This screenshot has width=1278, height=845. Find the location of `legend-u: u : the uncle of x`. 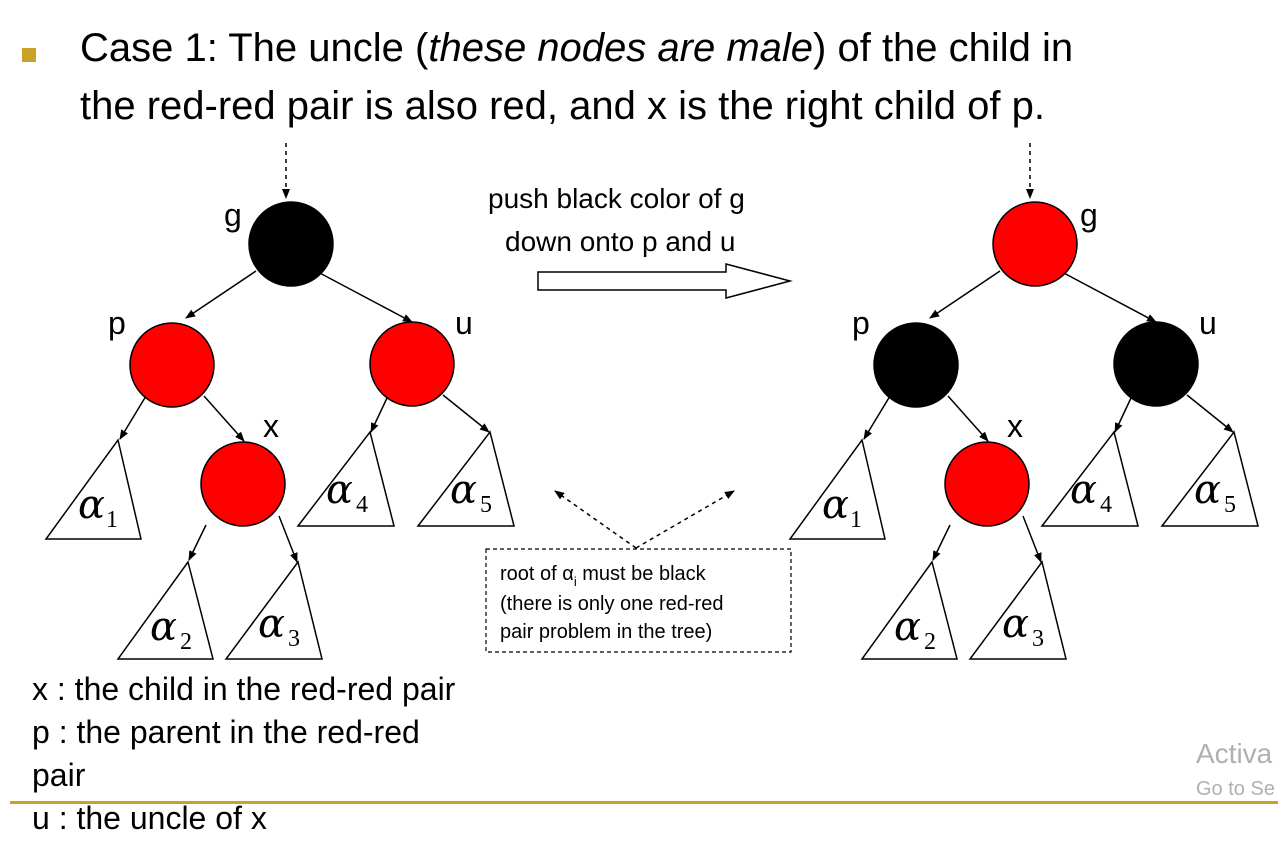

legend-u: u : the uncle of x is located at coordinates (149, 818).